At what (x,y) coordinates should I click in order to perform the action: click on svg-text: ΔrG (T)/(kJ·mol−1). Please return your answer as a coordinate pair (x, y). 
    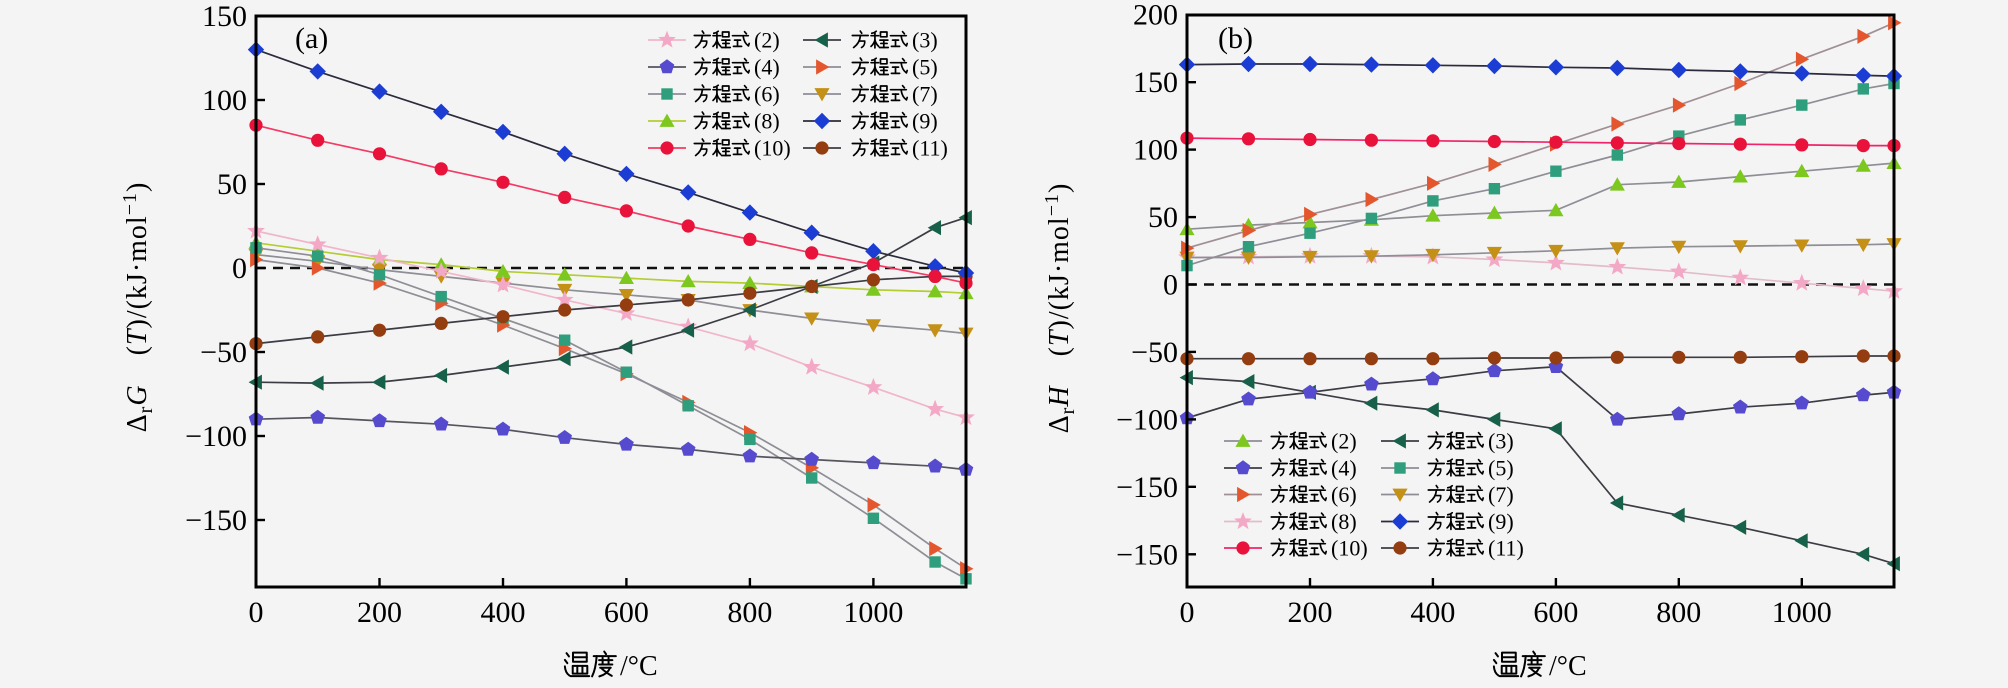
    Looking at the image, I should click on (138, 307).